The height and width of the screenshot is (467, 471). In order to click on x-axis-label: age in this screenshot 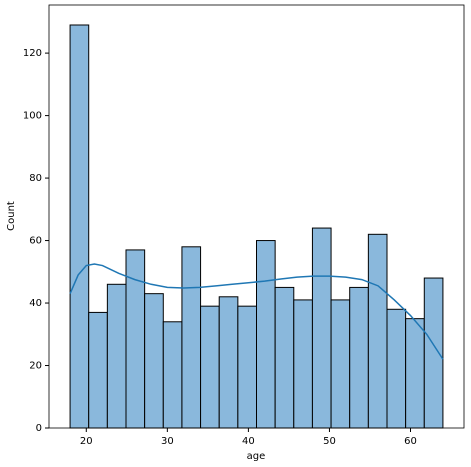, I will do `click(256, 456)`.